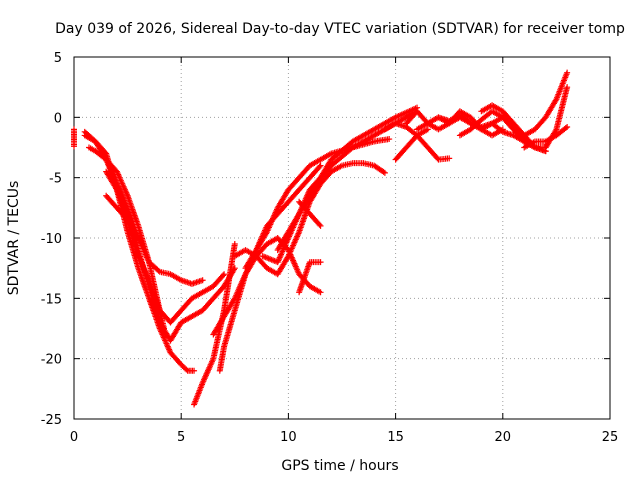  Describe the element at coordinates (58, 118) in the screenshot. I see `y-tick-label: 0` at that location.